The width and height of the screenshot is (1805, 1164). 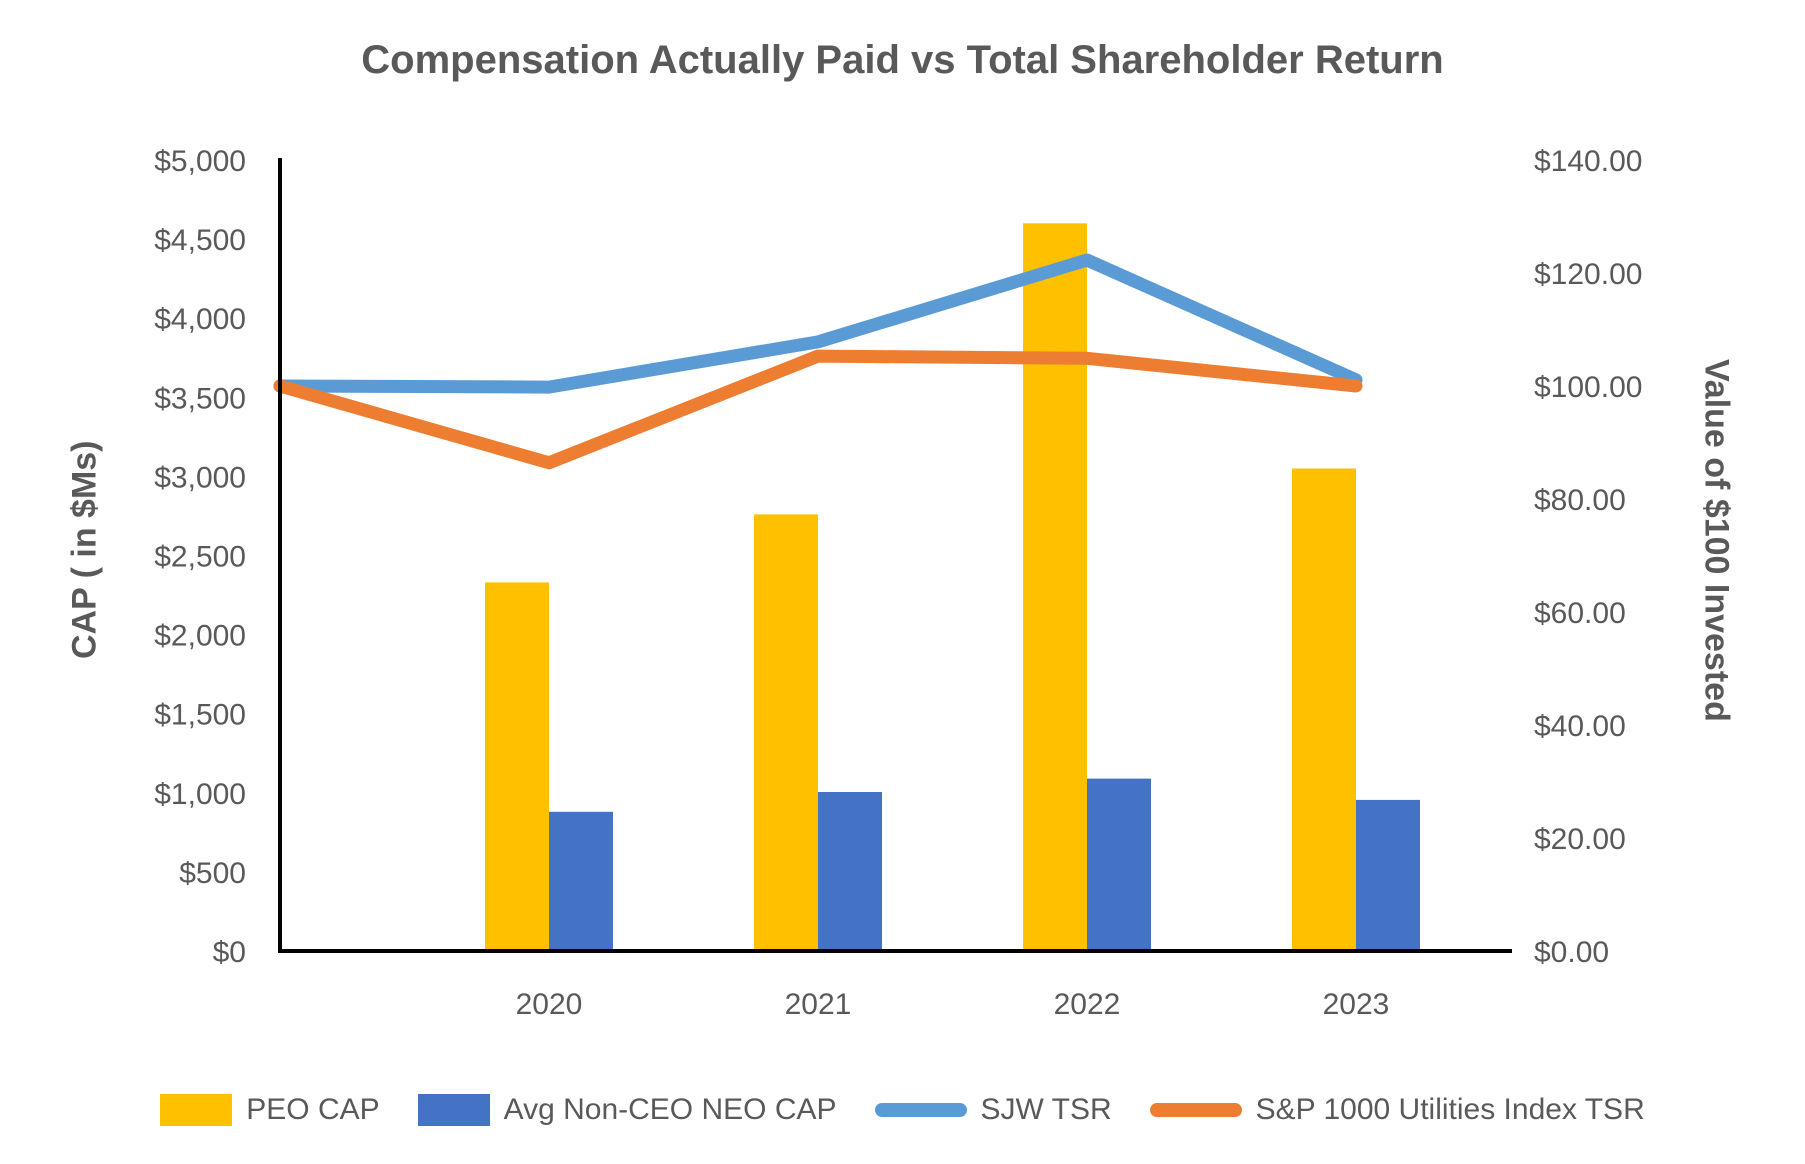 What do you see at coordinates (200, 477) in the screenshot?
I see `left-tick-label: $3,000` at bounding box center [200, 477].